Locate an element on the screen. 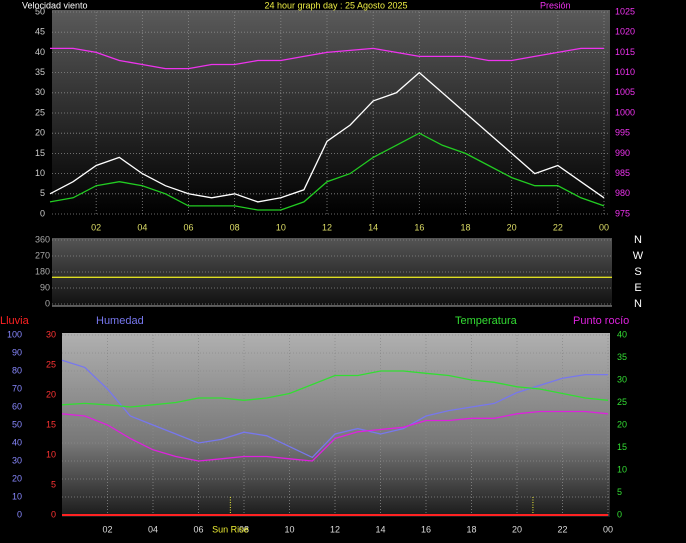 This screenshot has width=686, height=543. y-tick-label: W is located at coordinates (638, 256).